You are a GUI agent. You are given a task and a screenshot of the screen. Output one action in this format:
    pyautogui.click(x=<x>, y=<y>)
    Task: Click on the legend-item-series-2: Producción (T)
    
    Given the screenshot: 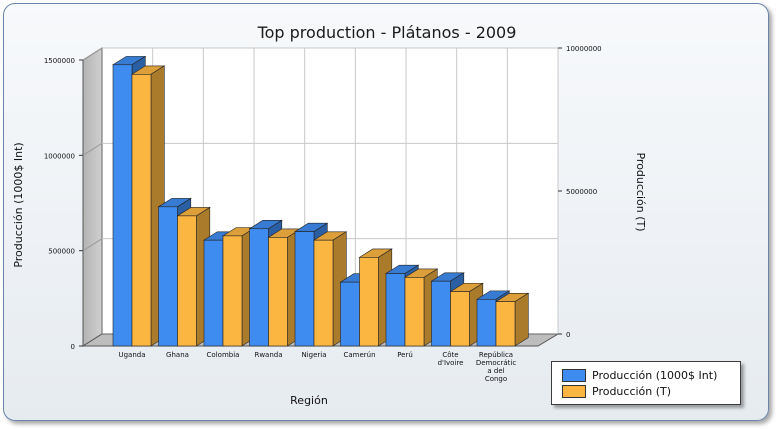 What is the action you would take?
    pyautogui.click(x=616, y=391)
    